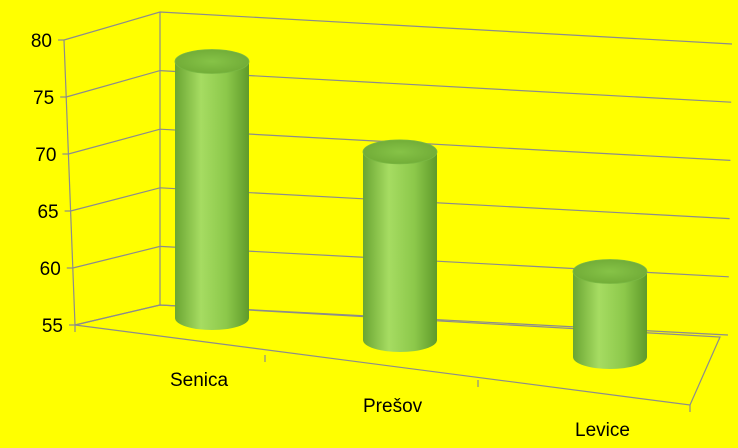  Describe the element at coordinates (199, 380) in the screenshot. I see `x-category-label: Senica` at that location.